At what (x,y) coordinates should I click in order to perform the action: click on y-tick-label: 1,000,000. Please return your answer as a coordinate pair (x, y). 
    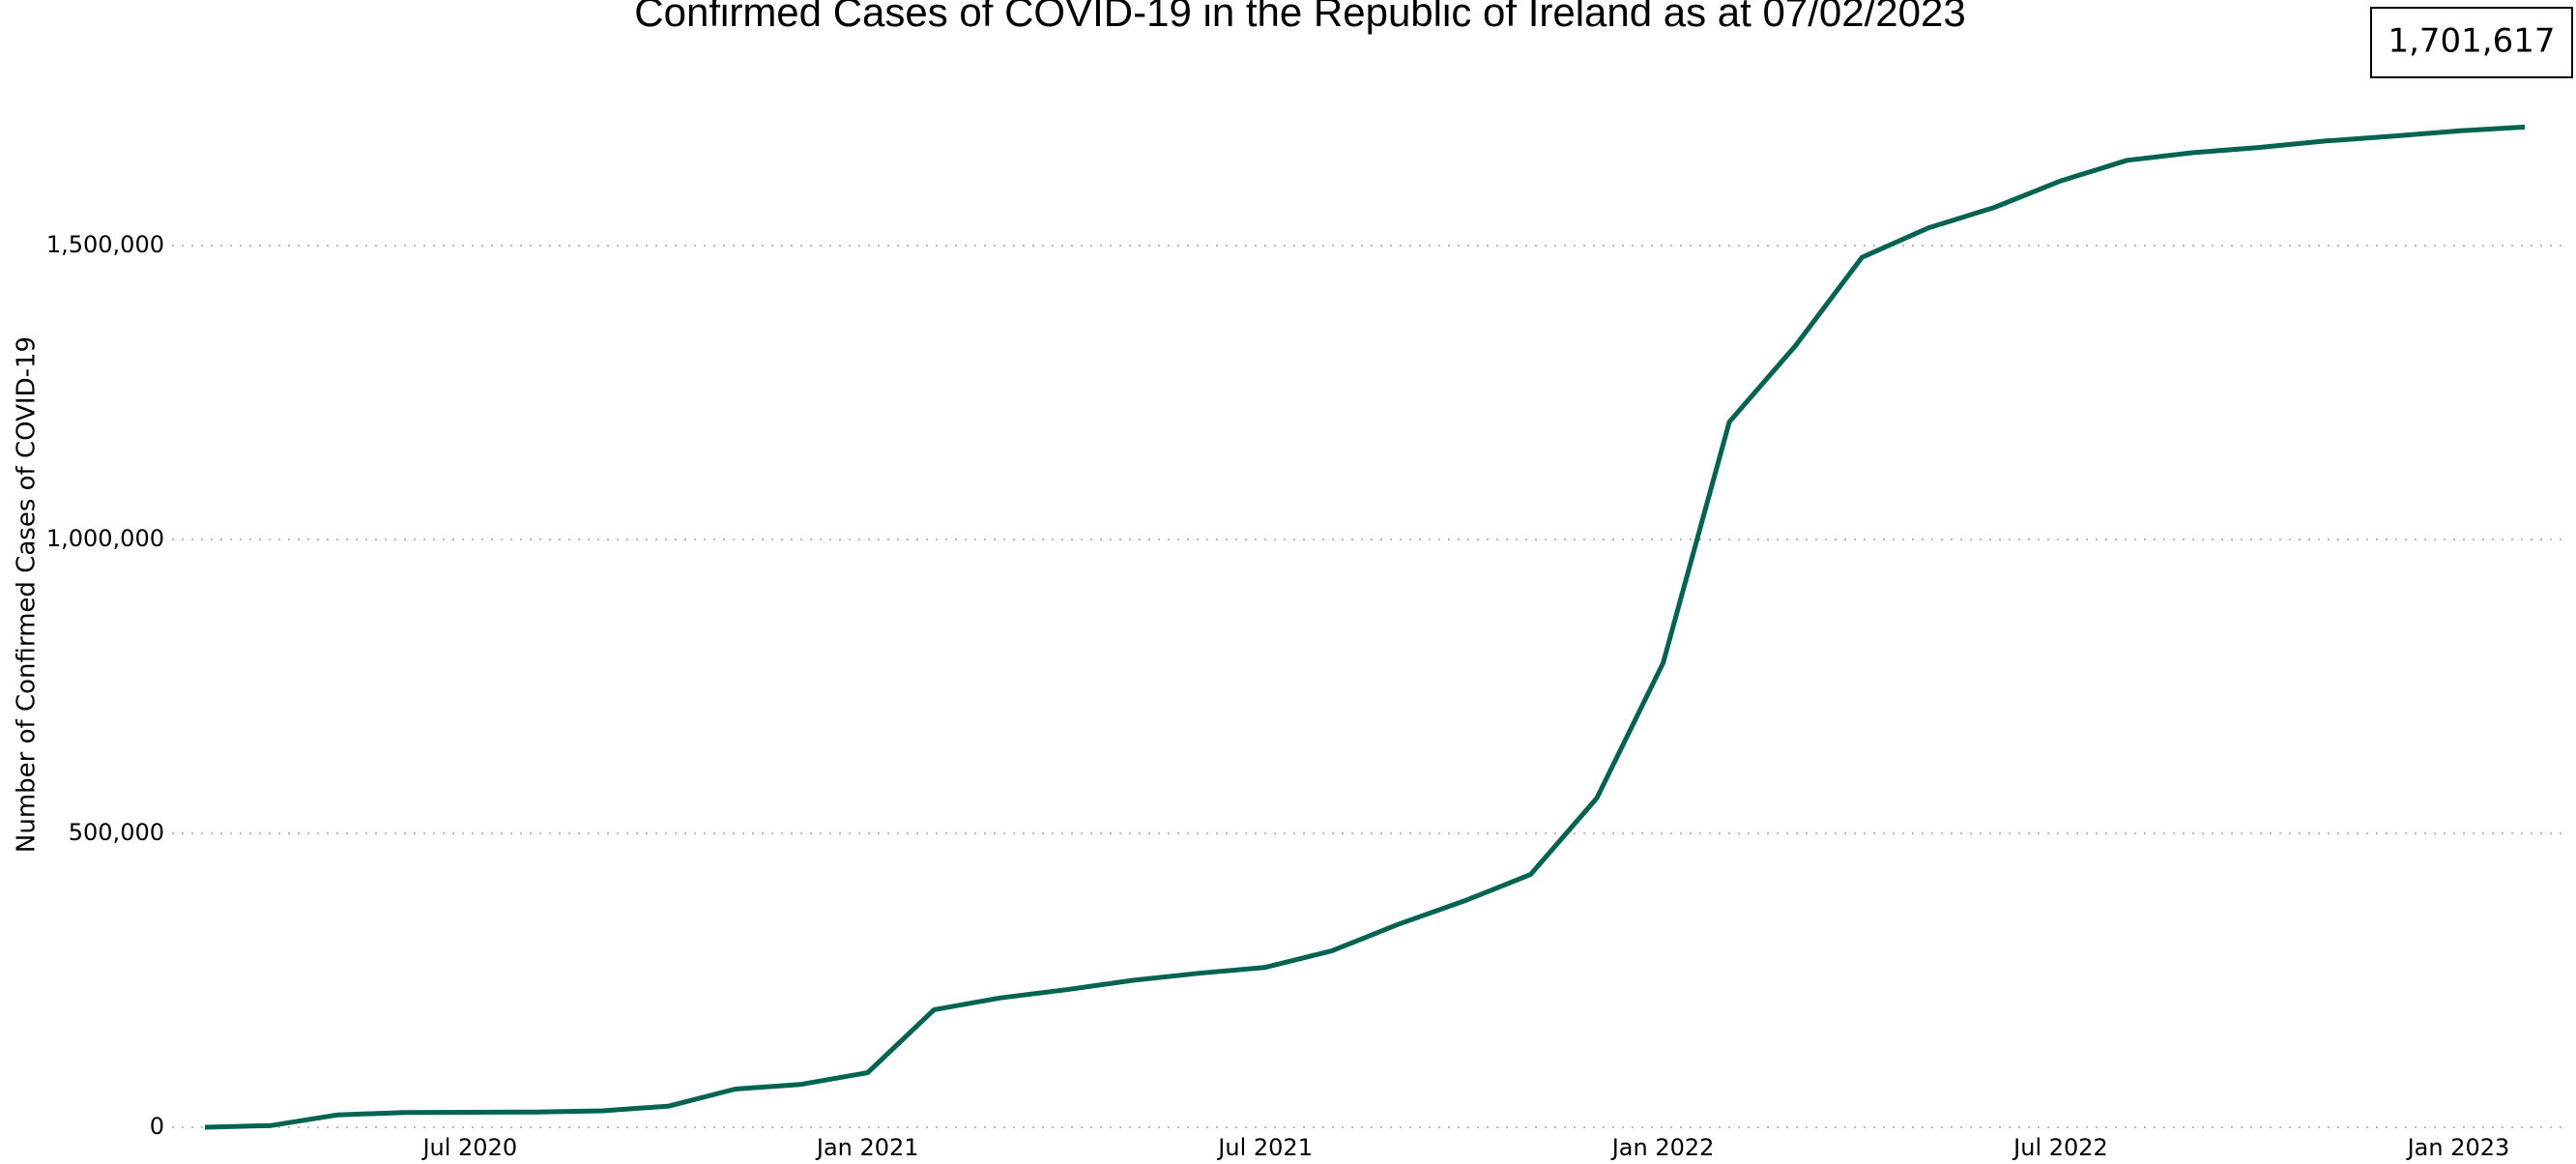
    Looking at the image, I should click on (105, 539).